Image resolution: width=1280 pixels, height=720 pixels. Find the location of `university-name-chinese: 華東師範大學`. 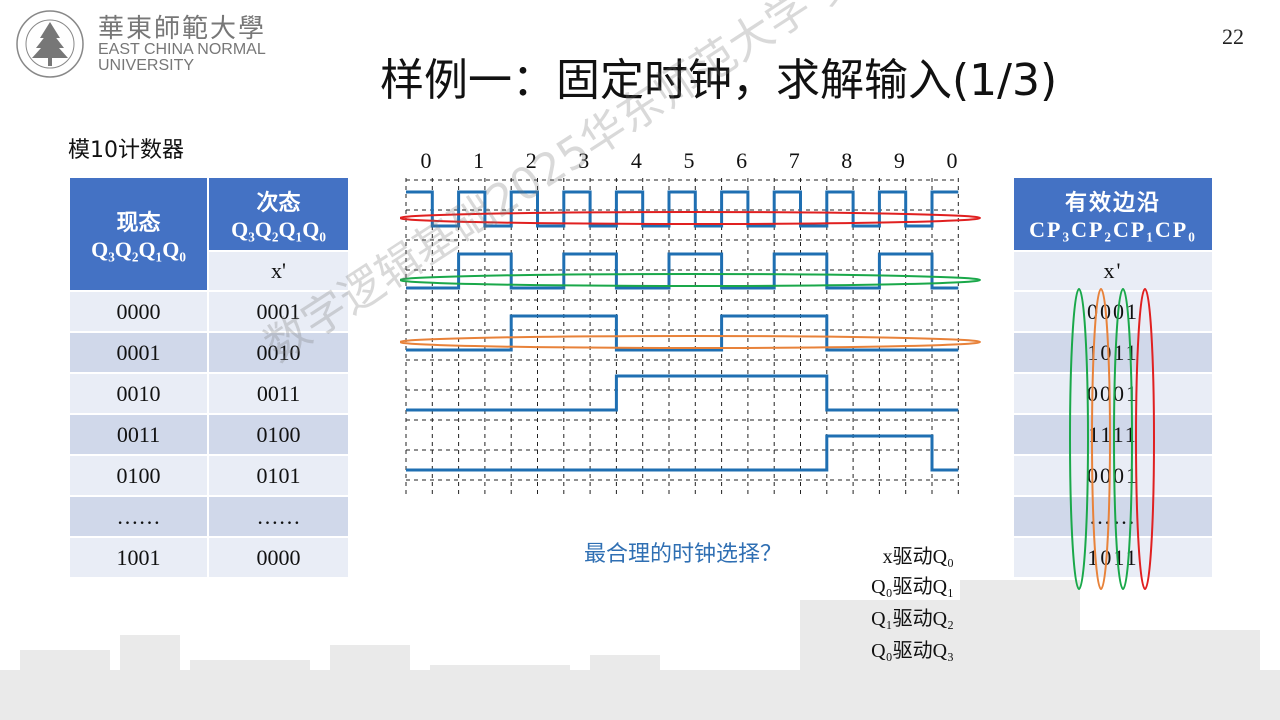

university-name-chinese: 華東師範大學 is located at coordinates (182, 29).